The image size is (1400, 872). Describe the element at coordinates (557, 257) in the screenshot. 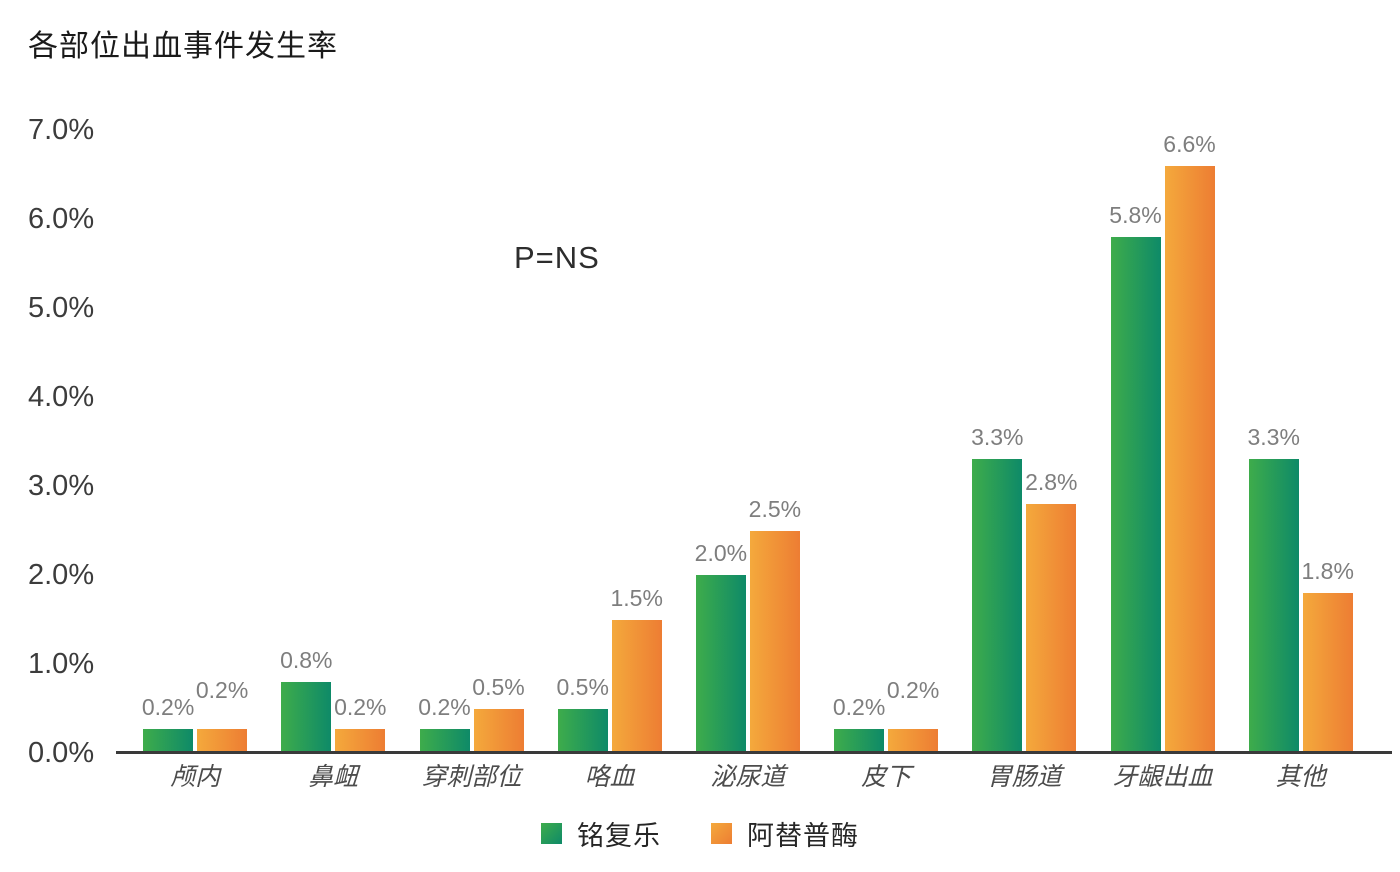

I see `p-value-annotation: P=NS` at that location.